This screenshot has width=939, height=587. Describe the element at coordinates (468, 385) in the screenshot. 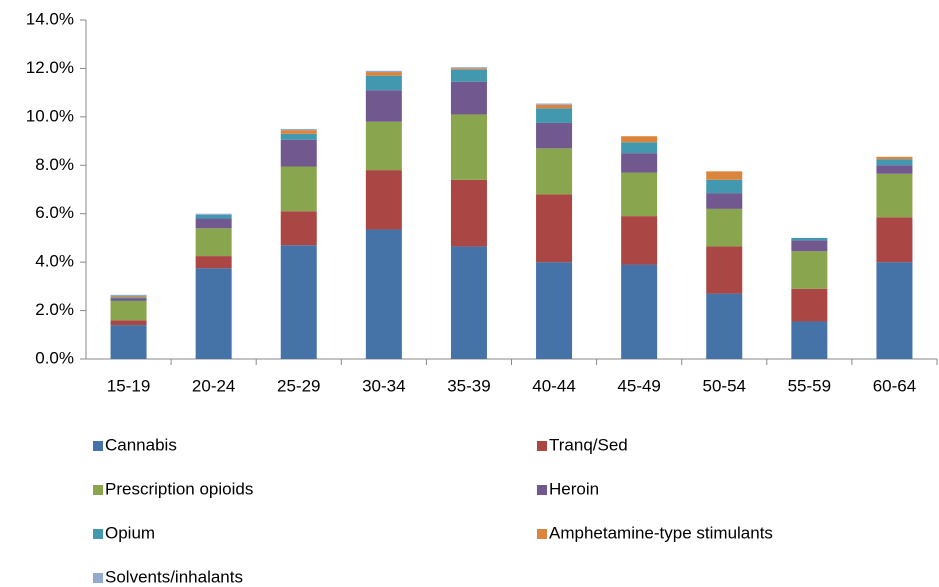

I see `x-tick-label: 35-39` at that location.